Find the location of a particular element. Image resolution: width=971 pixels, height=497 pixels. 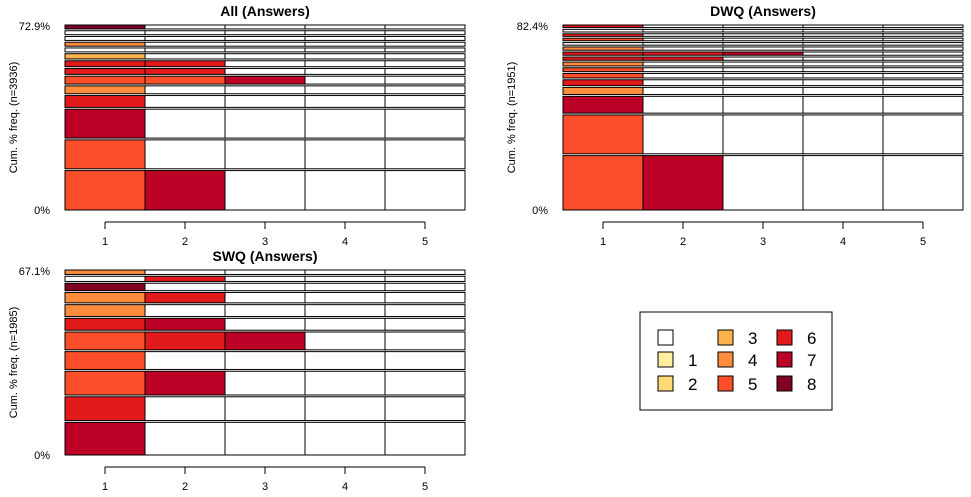

sequence-cell-r13-c4 is located at coordinates (345, 33).